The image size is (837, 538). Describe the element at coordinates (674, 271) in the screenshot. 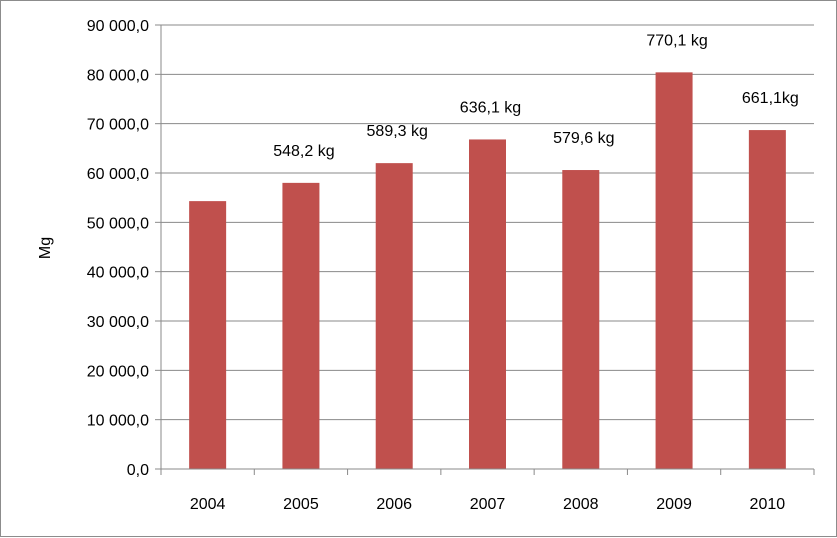

I see `bar-2009` at that location.